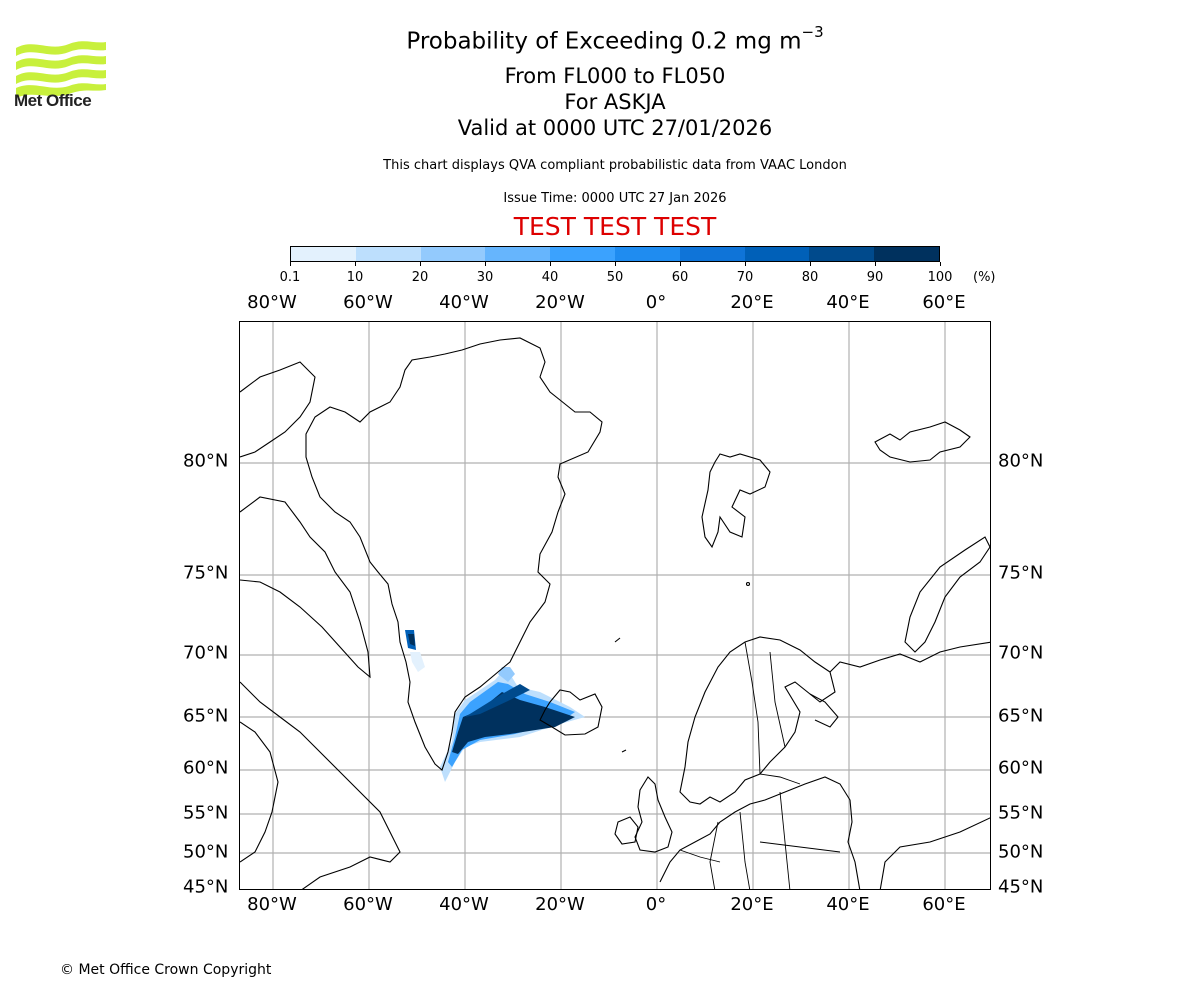 This screenshot has width=1200, height=1000. I want to click on colorbar-tick-label: 90, so click(875, 277).